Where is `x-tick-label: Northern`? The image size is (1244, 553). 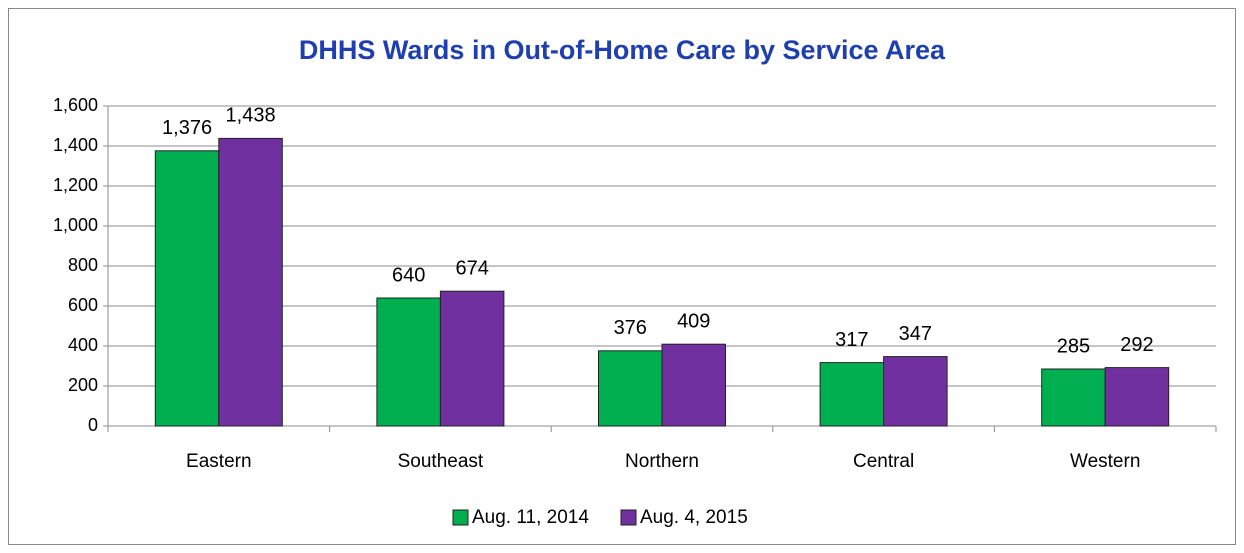
x-tick-label: Northern is located at coordinates (662, 461).